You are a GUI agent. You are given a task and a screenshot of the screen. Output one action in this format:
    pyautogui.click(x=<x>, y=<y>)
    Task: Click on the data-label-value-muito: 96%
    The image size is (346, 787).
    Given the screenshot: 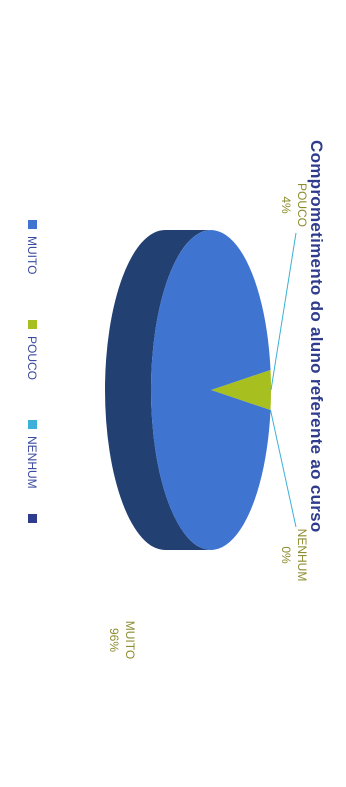 What is the action you would take?
    pyautogui.click(x=114, y=640)
    